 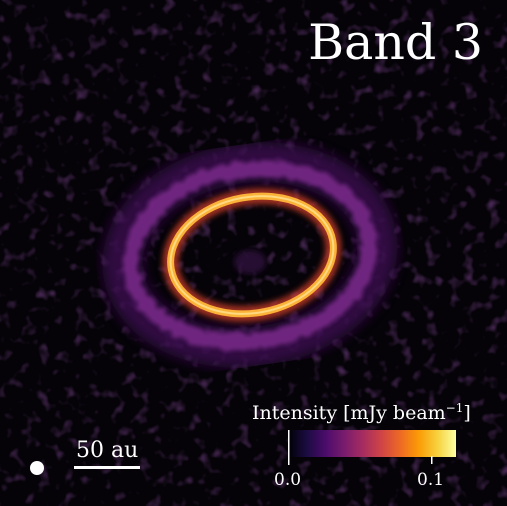 What do you see at coordinates (107, 467) in the screenshot?
I see `scale-bar` at bounding box center [107, 467].